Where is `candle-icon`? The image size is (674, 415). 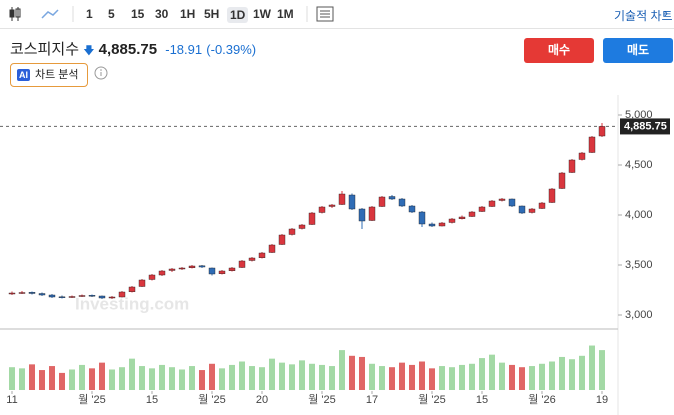
candle-icon is located at coordinates (15, 14).